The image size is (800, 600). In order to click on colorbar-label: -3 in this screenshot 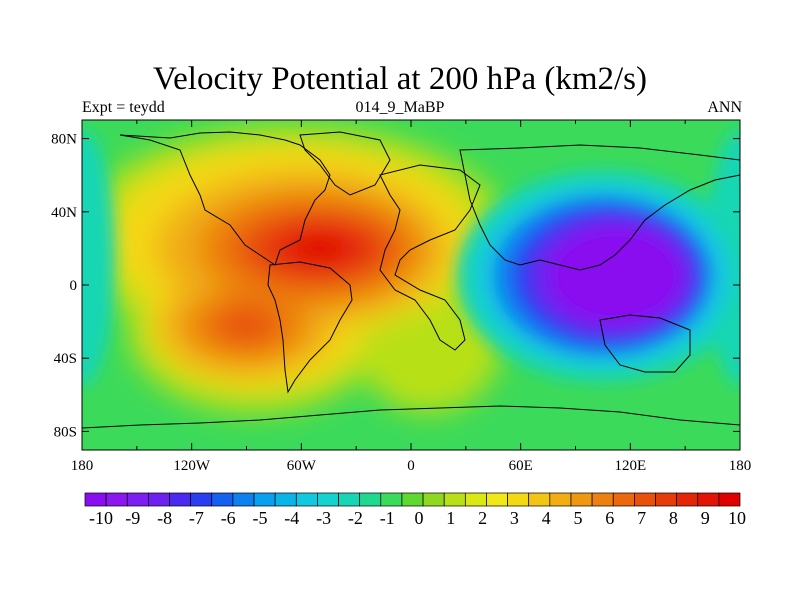, I will do `click(324, 518)`.